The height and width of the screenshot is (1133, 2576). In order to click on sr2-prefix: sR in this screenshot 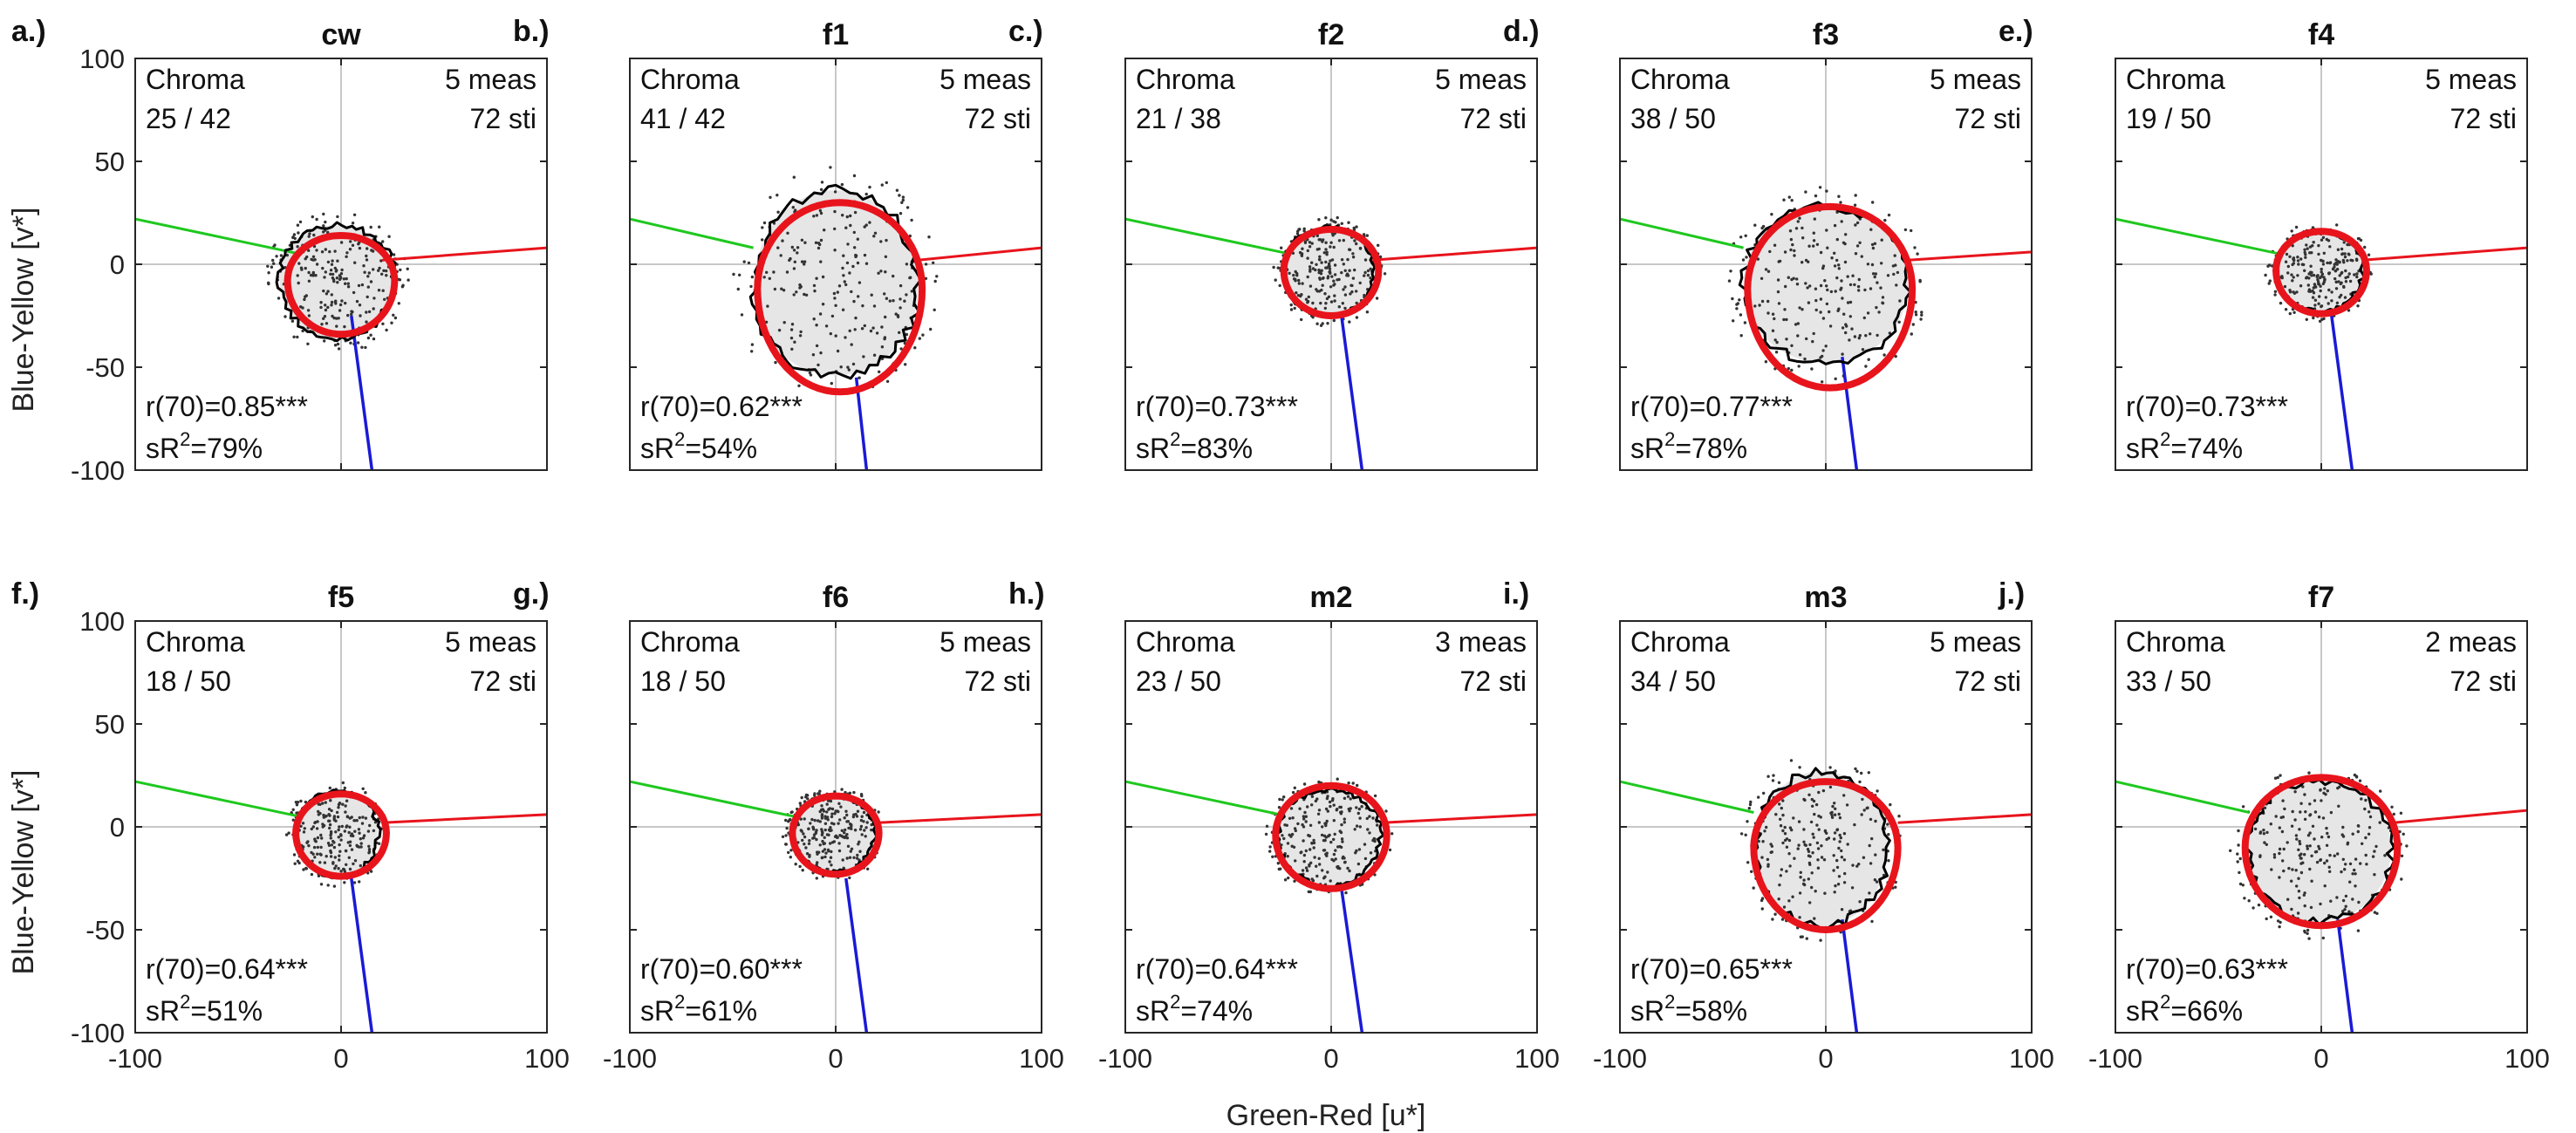, I will do `click(657, 448)`.